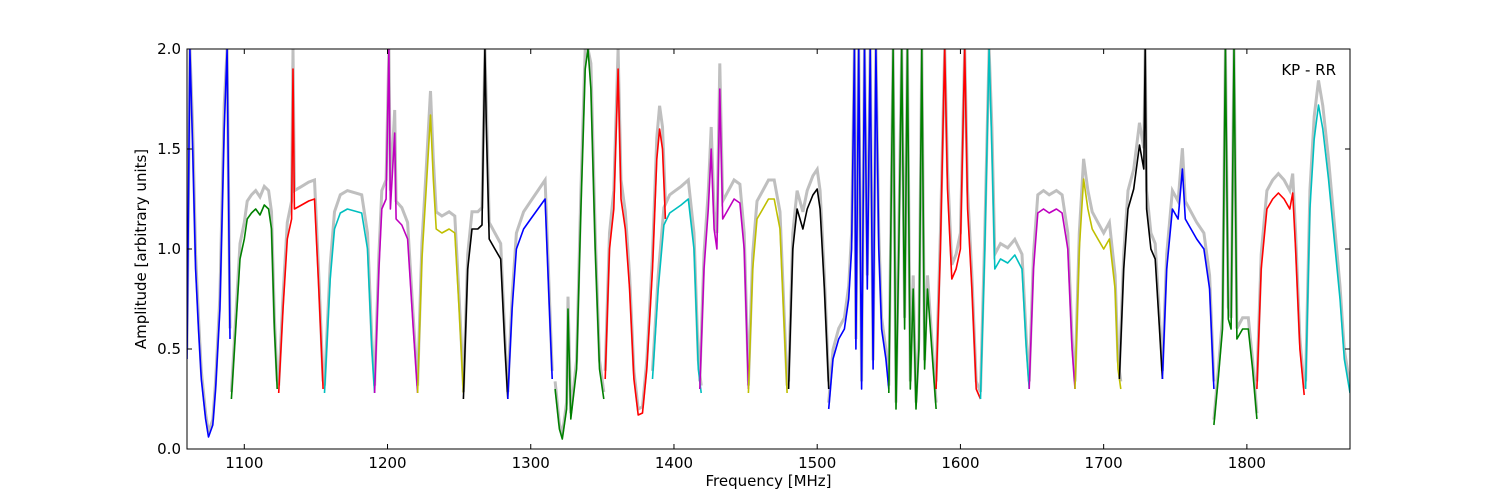 The height and width of the screenshot is (500, 1500). I want to click on x-tick-label: 1200, so click(387, 463).